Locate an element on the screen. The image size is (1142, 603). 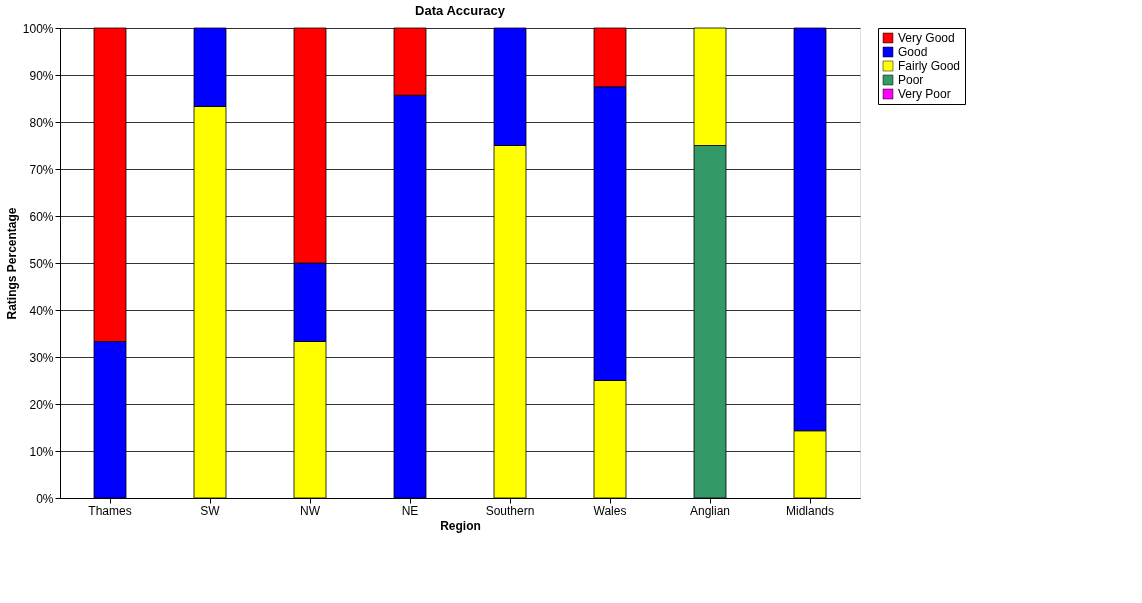
y-tick-label: 100% is located at coordinates (38, 28).